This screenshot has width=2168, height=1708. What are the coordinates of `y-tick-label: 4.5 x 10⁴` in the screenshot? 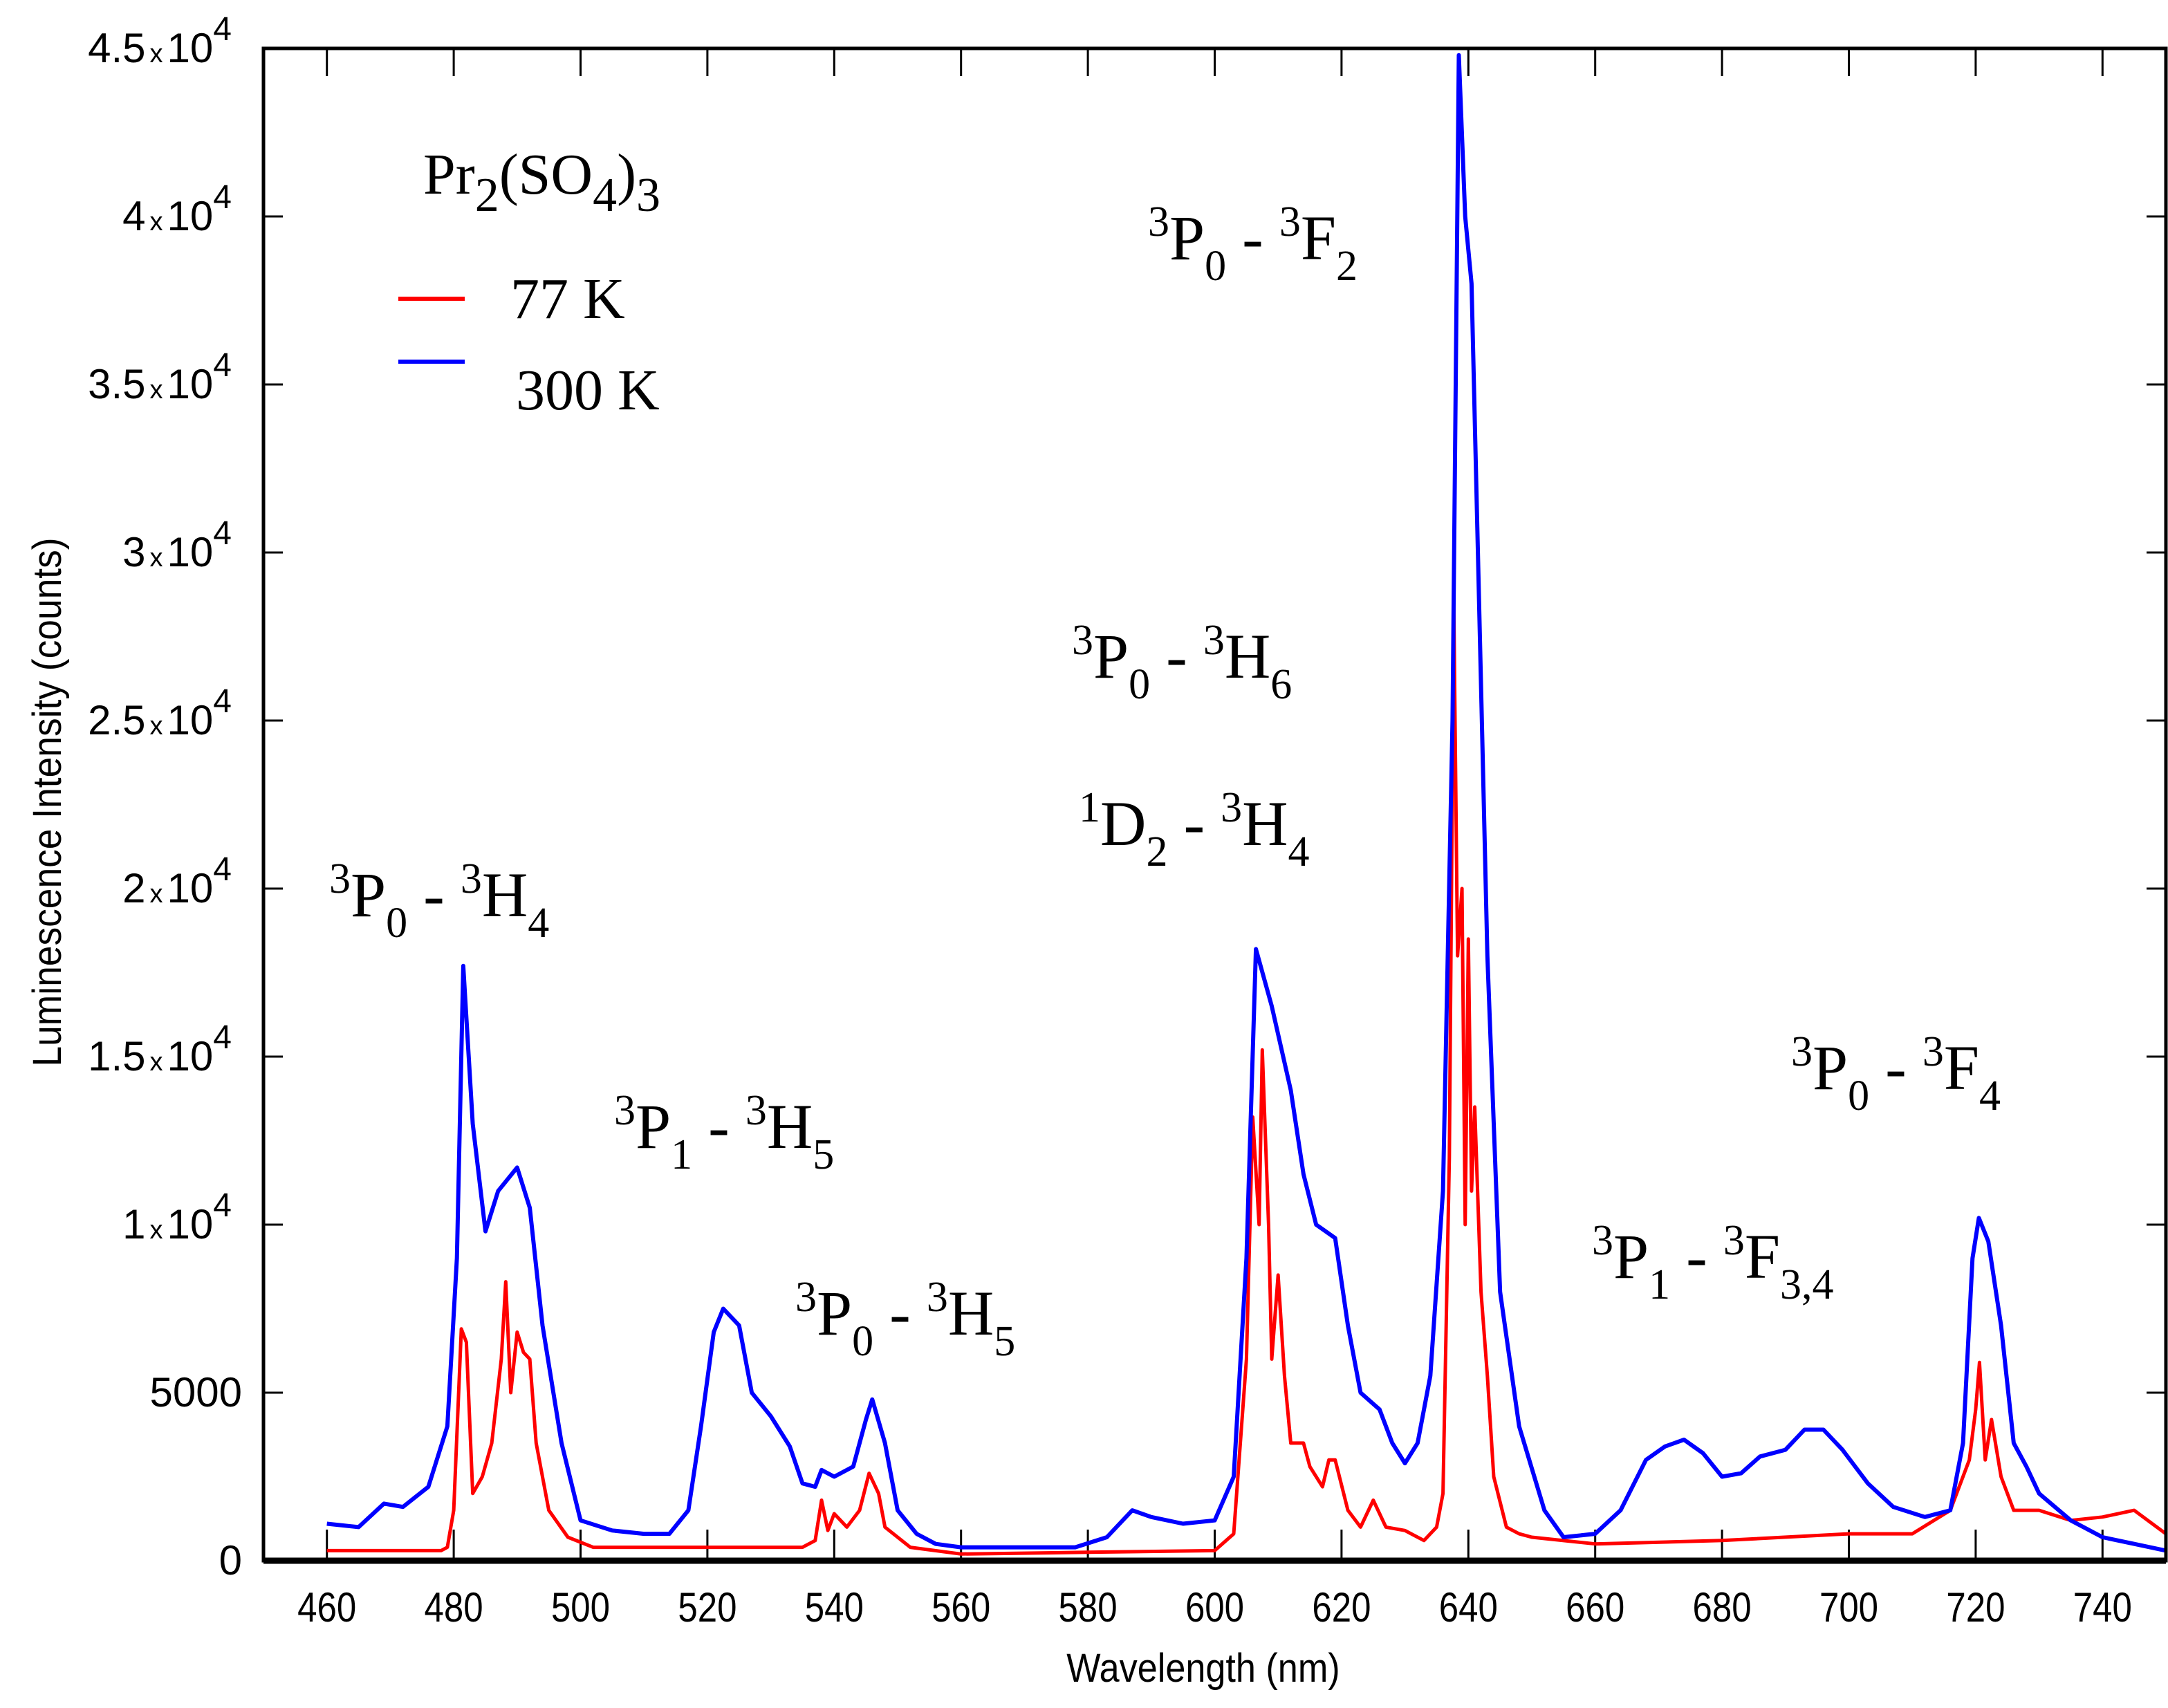 It's located at (160, 41).